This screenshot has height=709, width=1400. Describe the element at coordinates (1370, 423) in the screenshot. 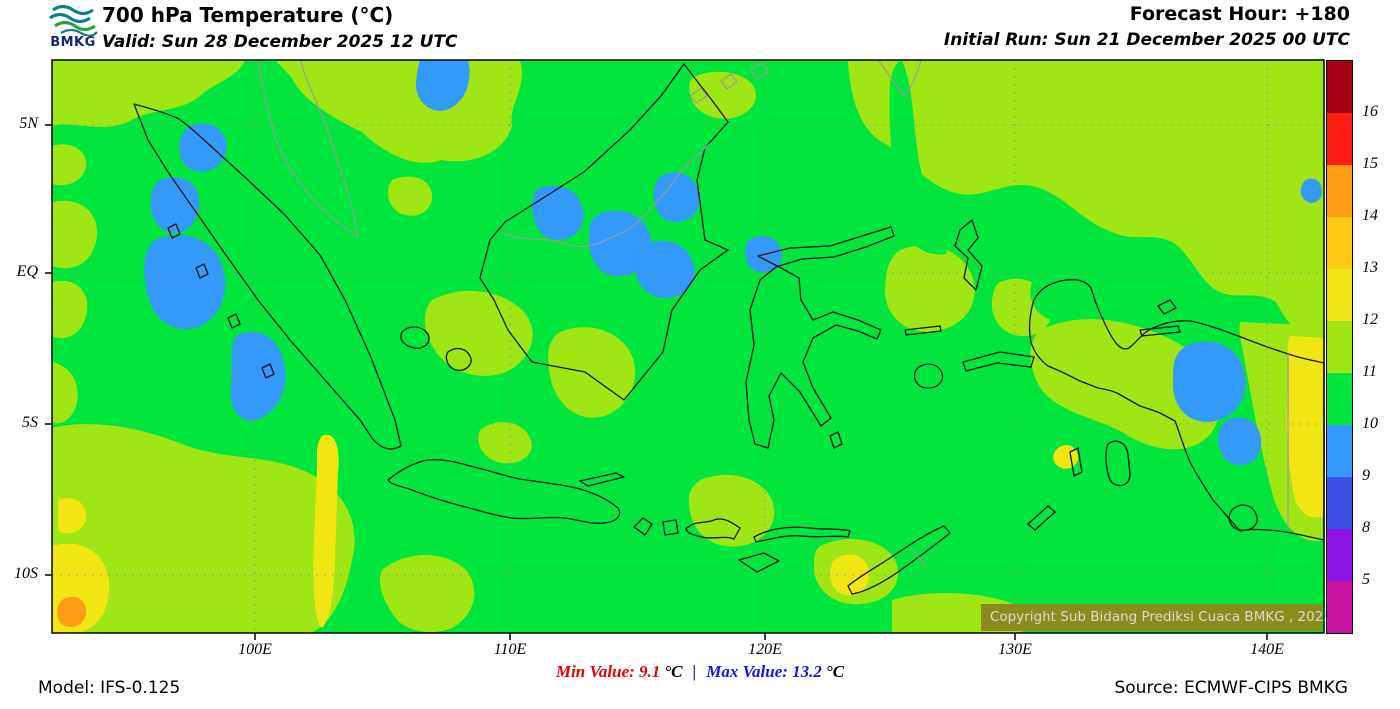

I see `color-scale-label: 10` at that location.